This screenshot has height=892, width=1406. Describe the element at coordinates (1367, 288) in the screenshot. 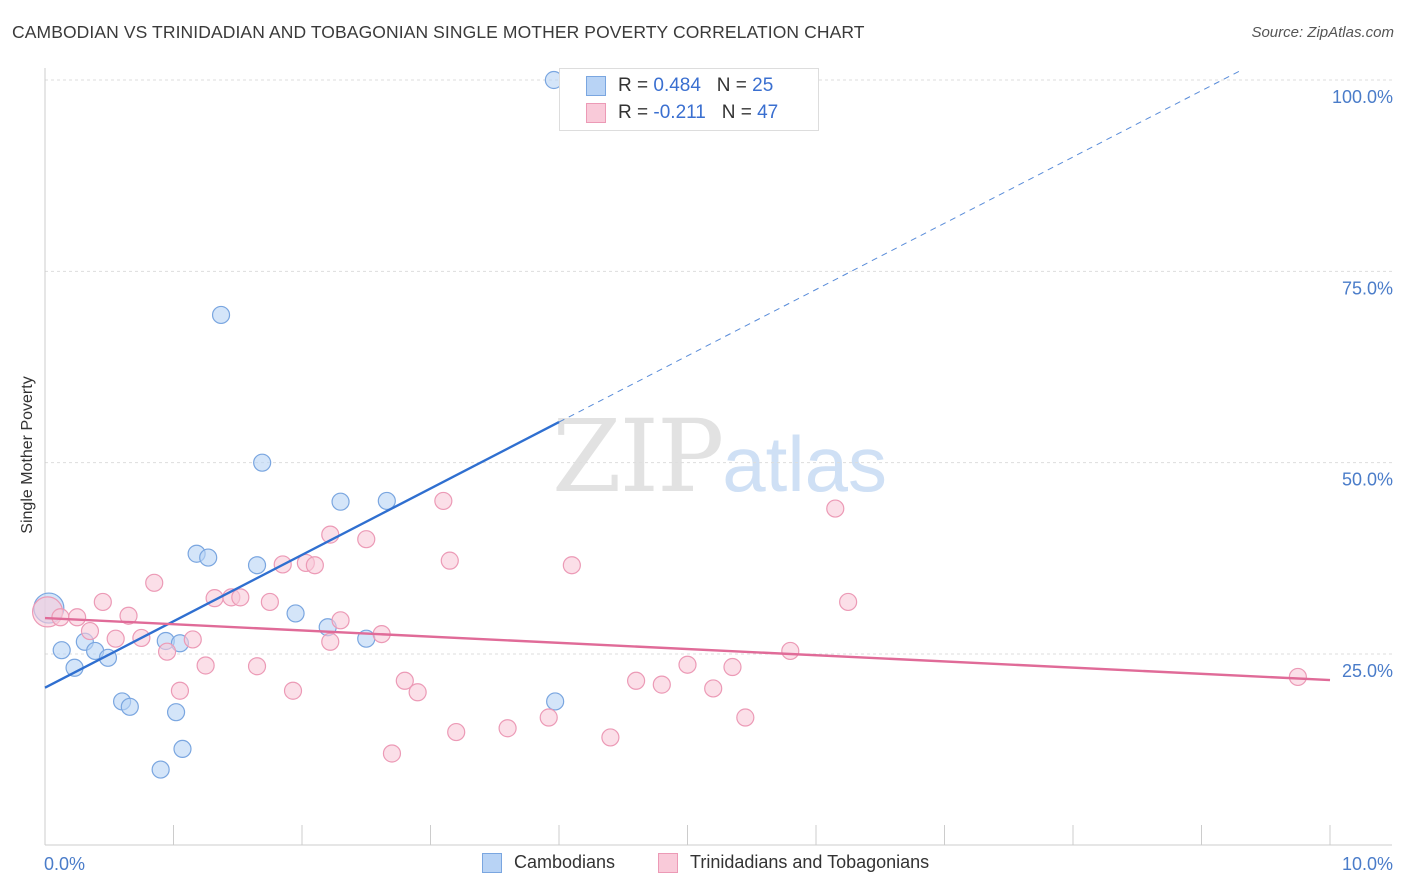

I see `y-tick-label: 75.0%` at that location.